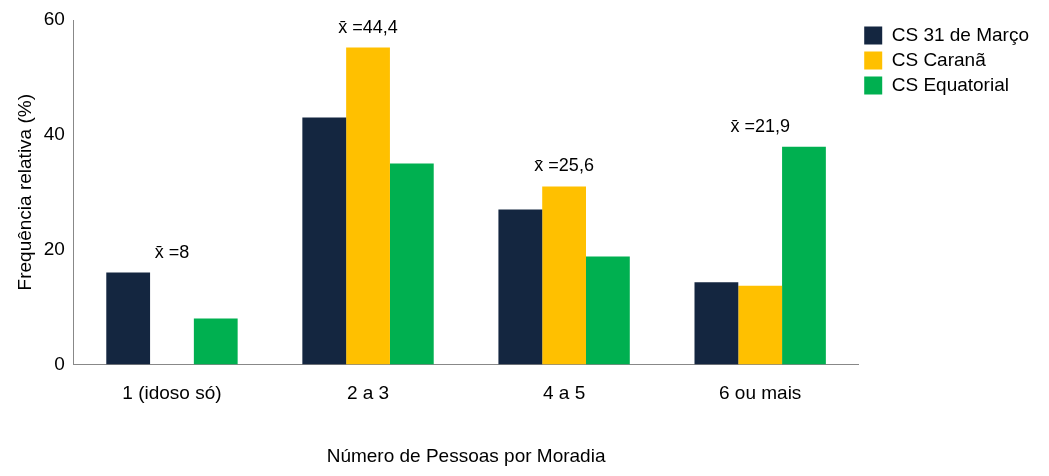  I want to click on y-tick-label: 0, so click(59, 363).